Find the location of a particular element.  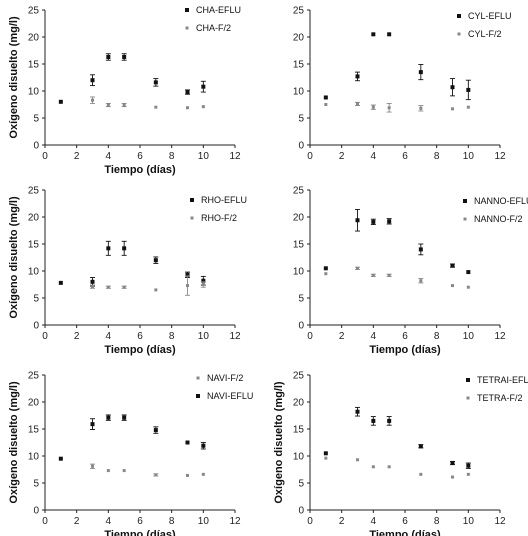

legend: CYL-EFLU CYL-F/2 is located at coordinates (484, 25).